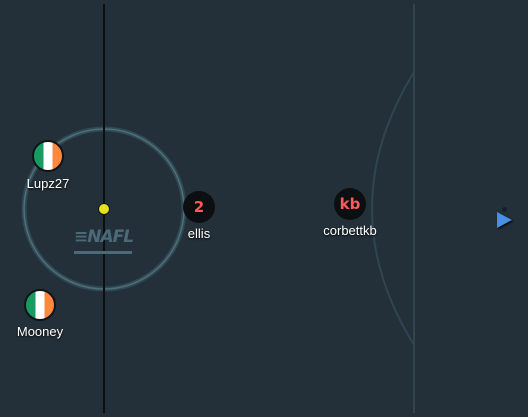 The image size is (528, 417). What do you see at coordinates (393, 208) in the screenshot?
I see `penalty-arc` at bounding box center [393, 208].